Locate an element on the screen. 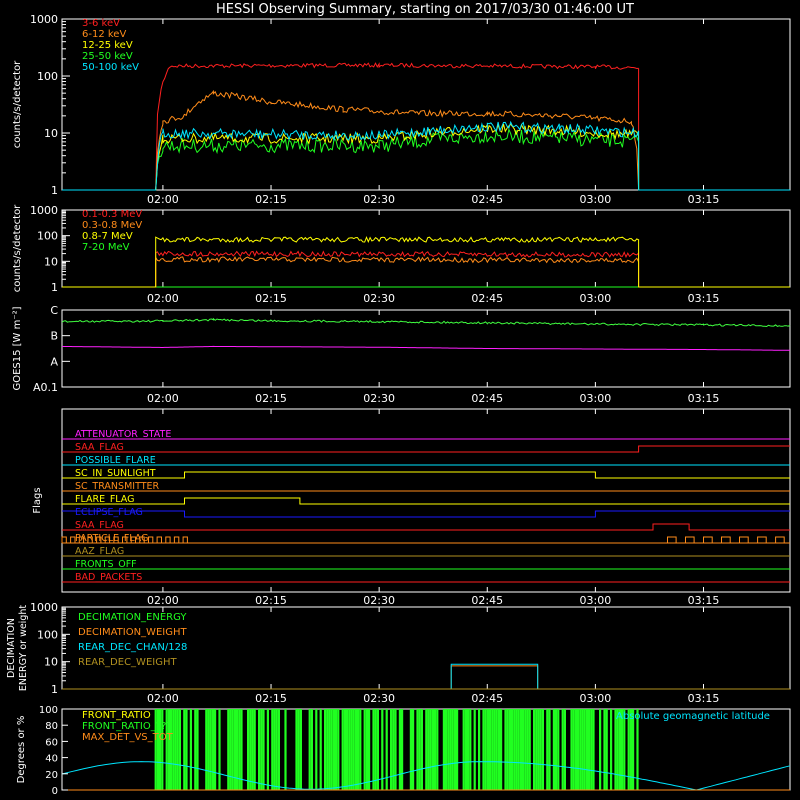  decimation-ylabel-line1: DECIMATION is located at coordinates (11, 648).